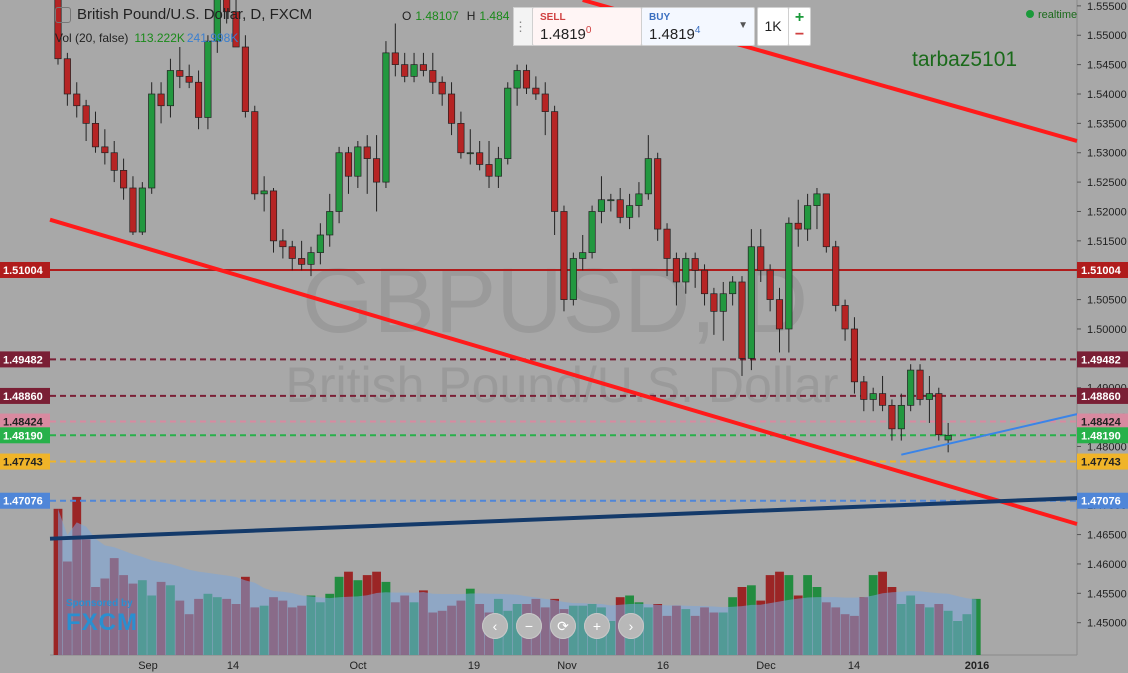 The height and width of the screenshot is (673, 1128). What do you see at coordinates (565, 34) in the screenshot?
I see `sell-price: 1.48190` at bounding box center [565, 34].